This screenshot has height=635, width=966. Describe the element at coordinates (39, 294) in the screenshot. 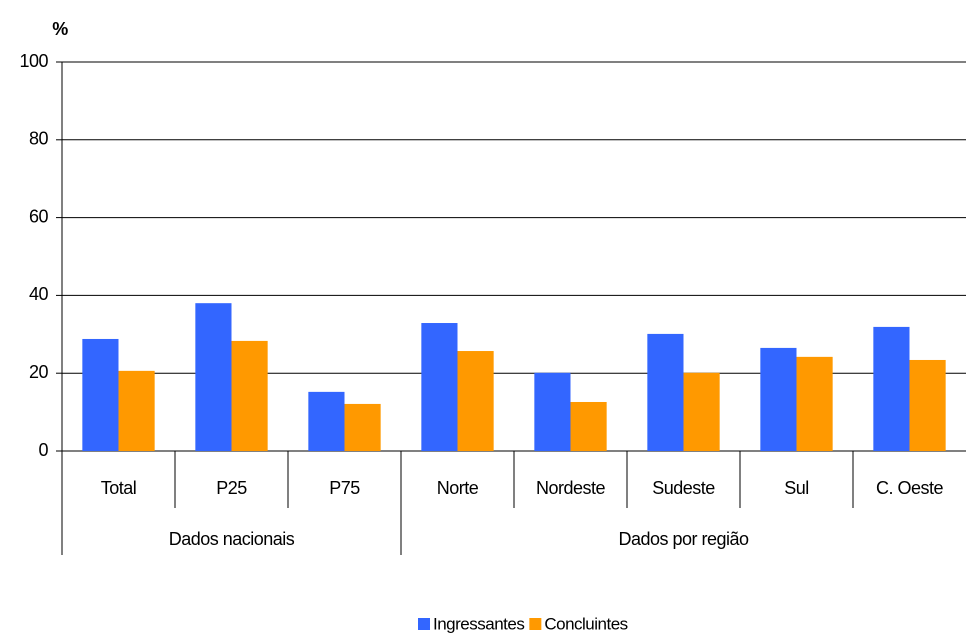

I see `y-tick-label: 40` at that location.